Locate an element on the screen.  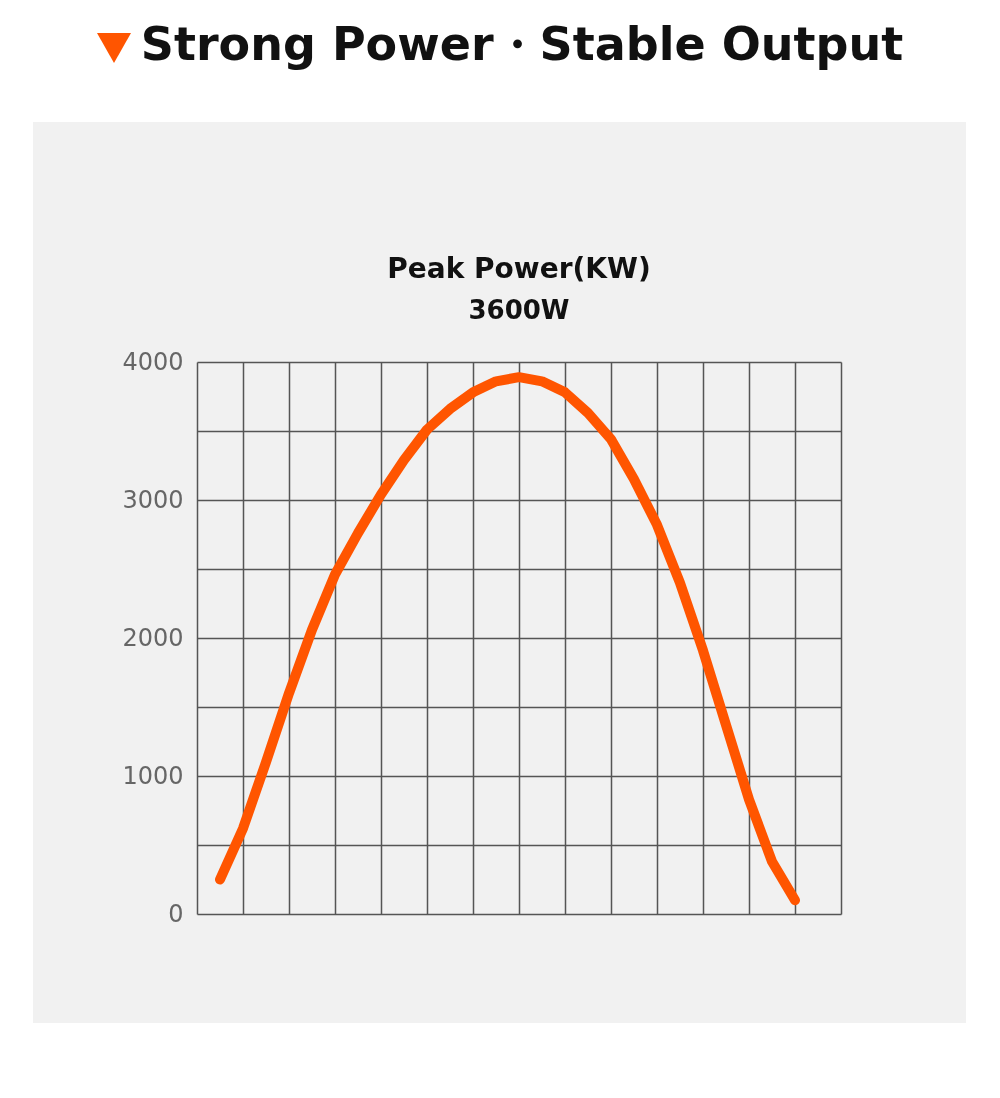
y-tick-label: 3000 is located at coordinates (153, 499).